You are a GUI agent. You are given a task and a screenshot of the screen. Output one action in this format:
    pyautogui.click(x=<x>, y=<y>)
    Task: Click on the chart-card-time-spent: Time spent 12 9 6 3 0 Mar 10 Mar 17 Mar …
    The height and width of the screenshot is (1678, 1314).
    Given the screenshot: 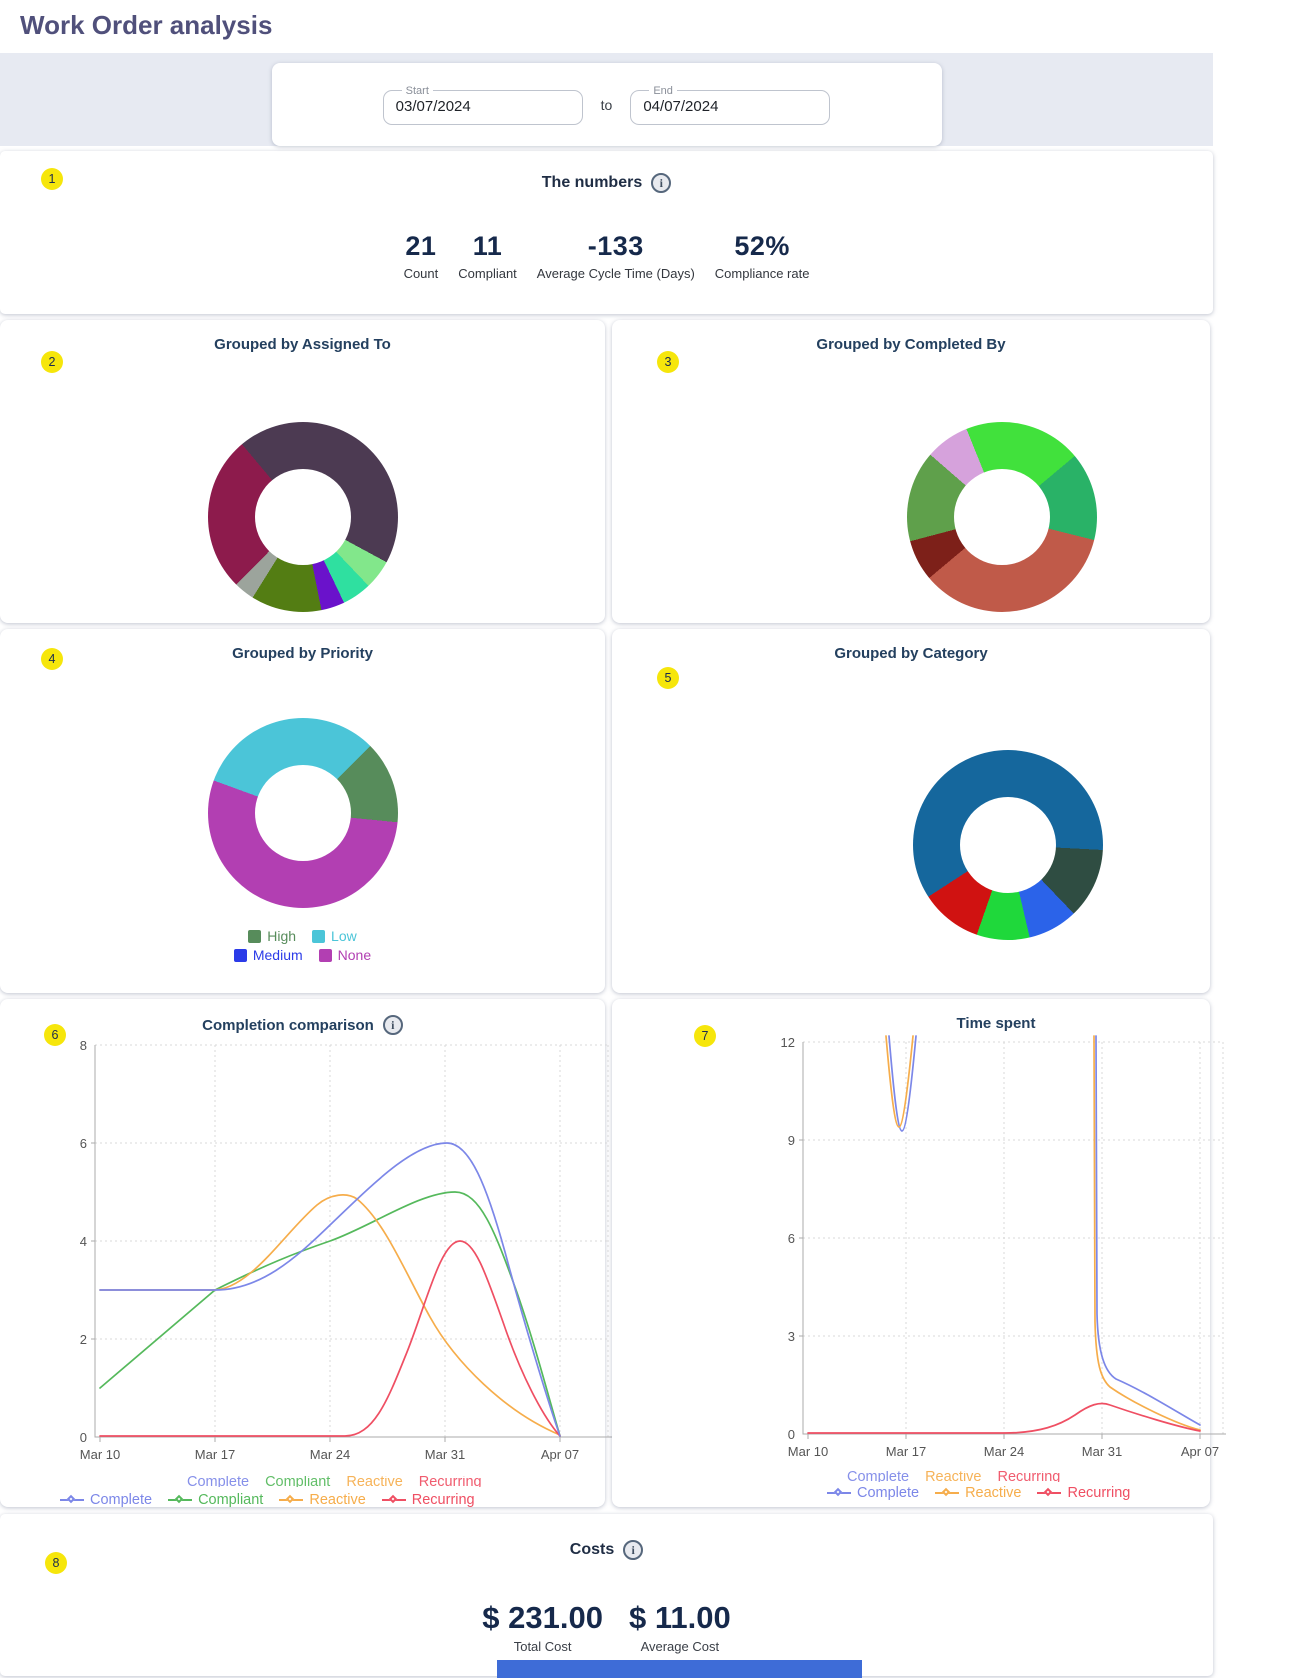 What is the action you would take?
    pyautogui.click(x=919, y=1253)
    